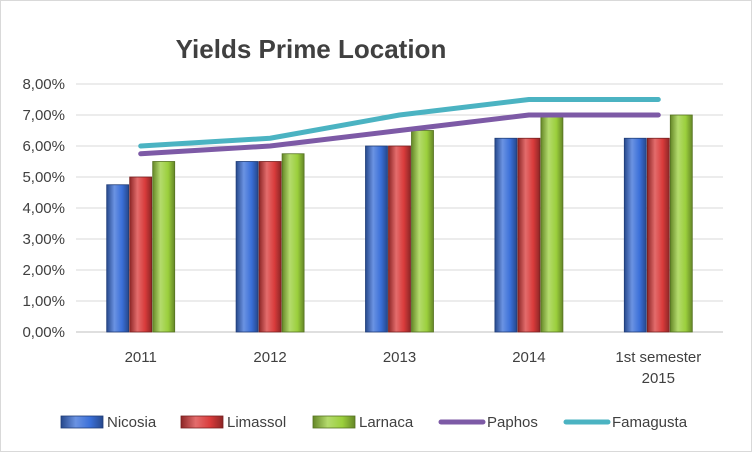 This screenshot has width=752, height=453. What do you see at coordinates (256, 422) in the screenshot?
I see `legend-label-limassol: Limassol` at bounding box center [256, 422].